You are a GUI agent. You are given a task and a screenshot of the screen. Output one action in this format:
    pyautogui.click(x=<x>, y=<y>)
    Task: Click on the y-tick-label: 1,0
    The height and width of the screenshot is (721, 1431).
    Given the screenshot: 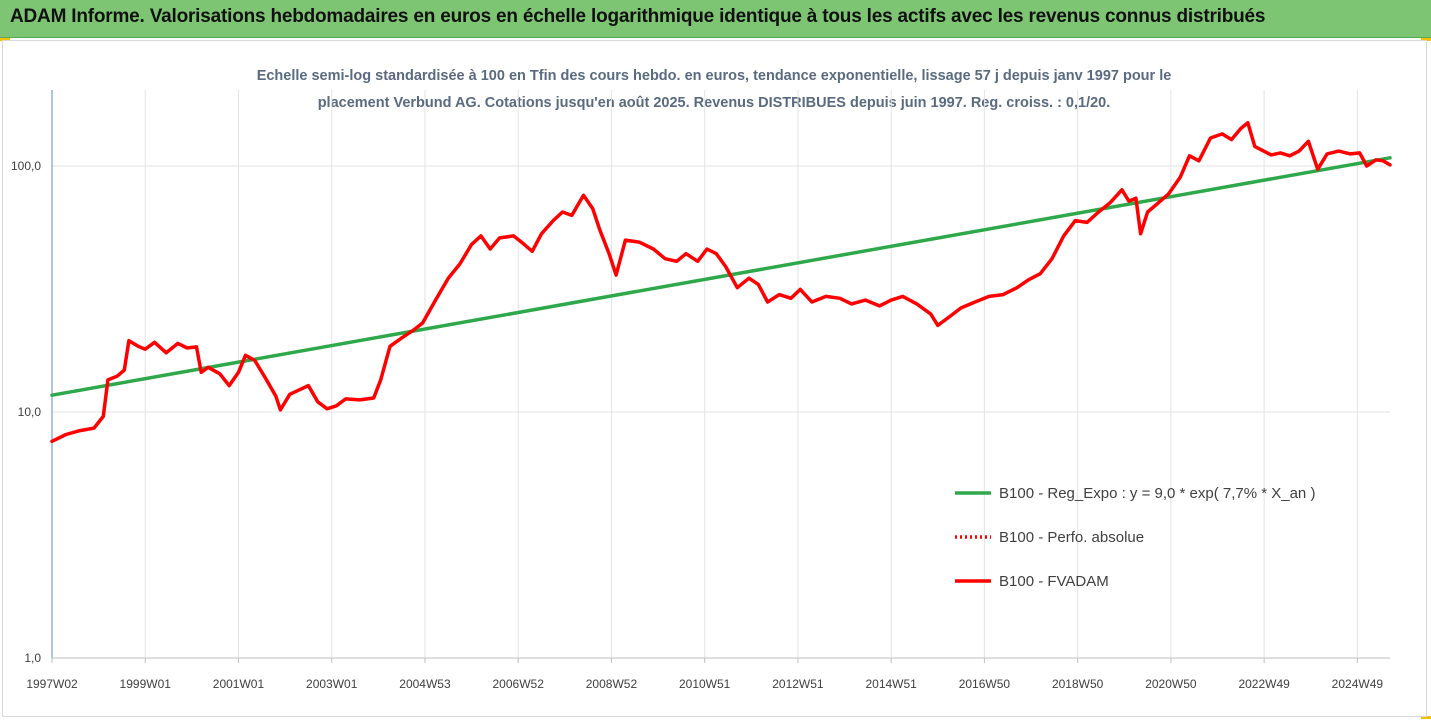 What is the action you would take?
    pyautogui.click(x=32, y=658)
    